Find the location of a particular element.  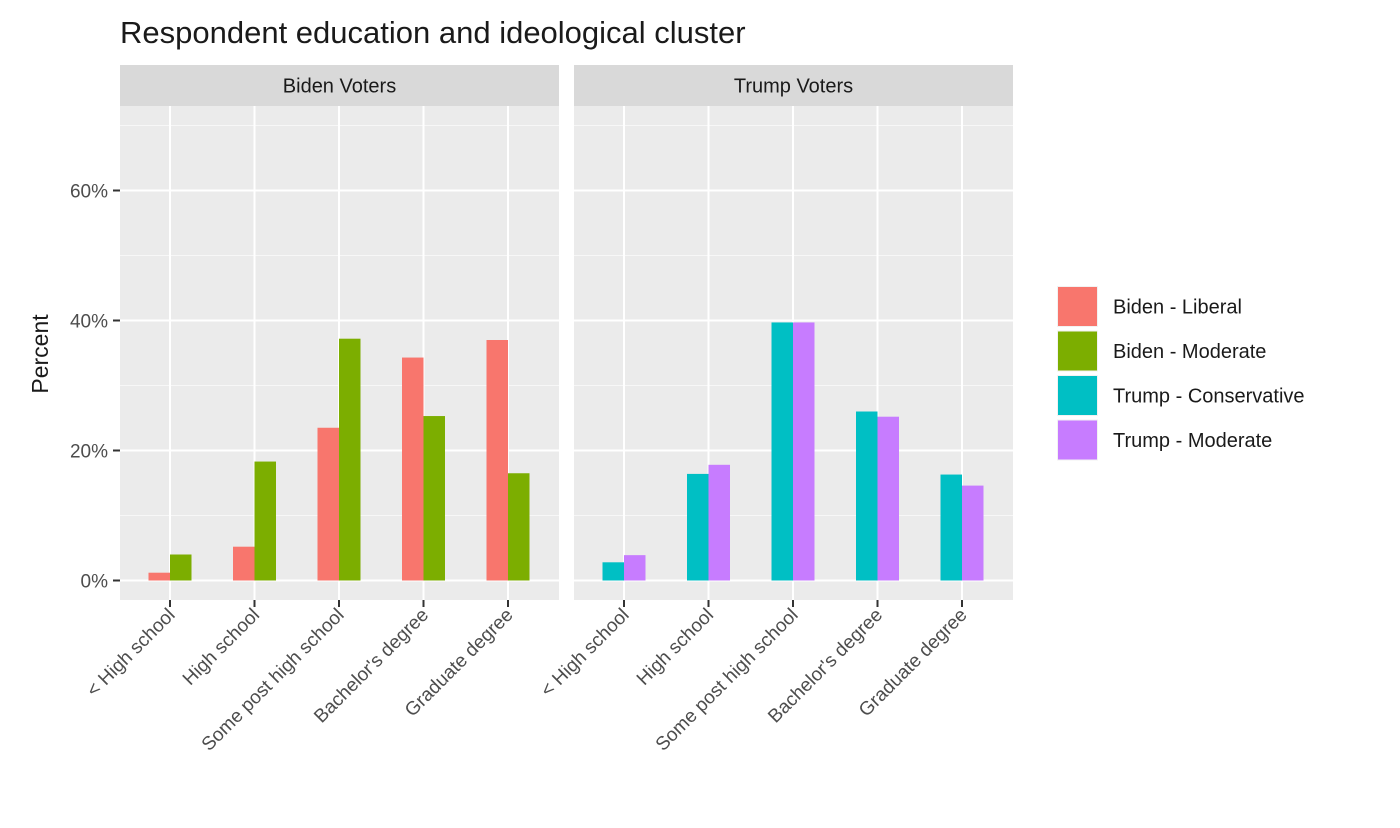

y-tick-label: 0% is located at coordinates (95, 582).